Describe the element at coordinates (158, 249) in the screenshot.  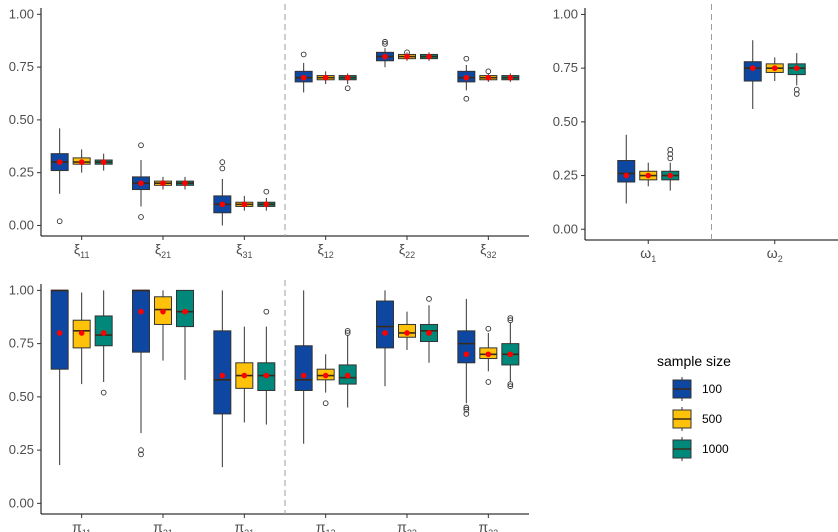
I see `x-tick-label-base: ξ` at that location.